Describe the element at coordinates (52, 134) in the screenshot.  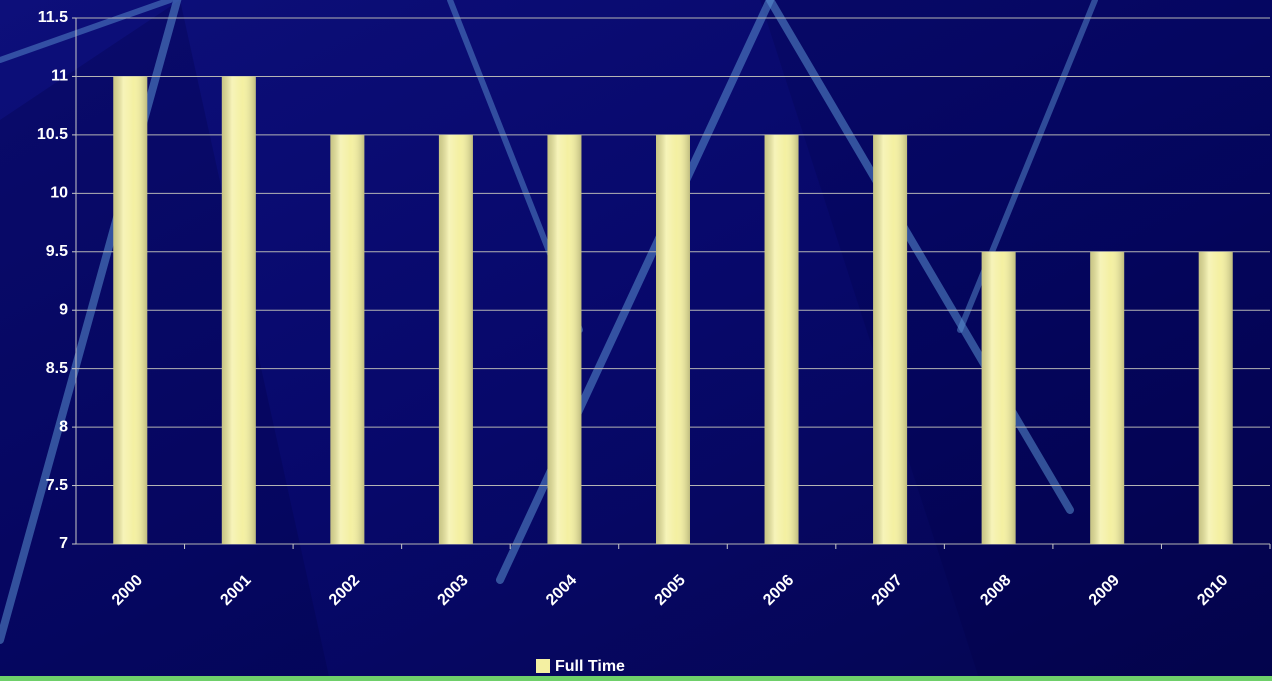
I see `y-tick-label: 10.5` at that location.